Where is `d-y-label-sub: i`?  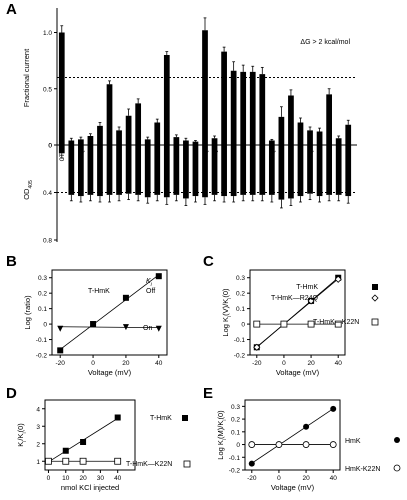 d-y-label-sub: i is located at coordinates (25, 441).